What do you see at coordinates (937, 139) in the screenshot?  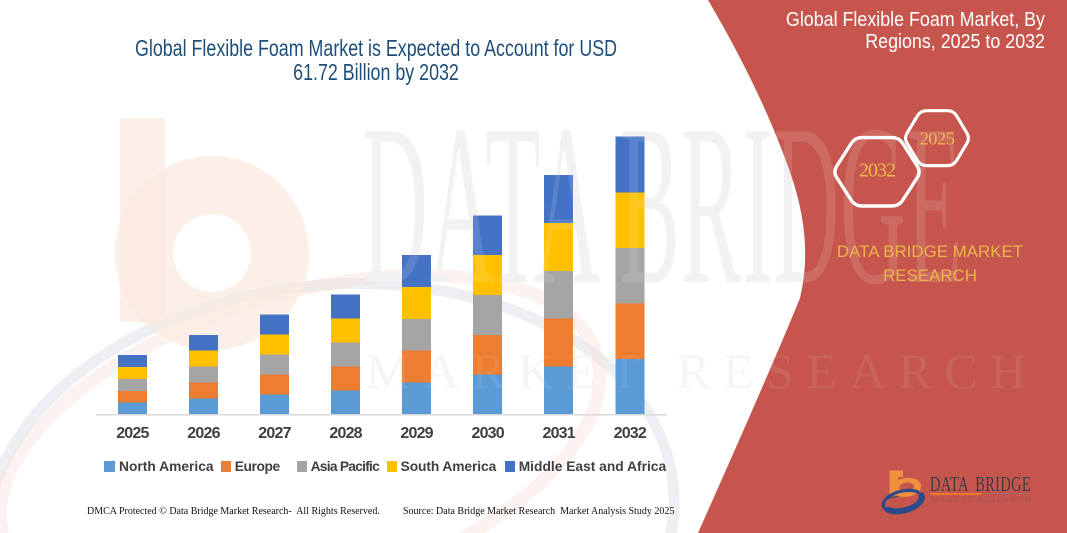 I see `svg-text: 2025` at bounding box center [937, 139].